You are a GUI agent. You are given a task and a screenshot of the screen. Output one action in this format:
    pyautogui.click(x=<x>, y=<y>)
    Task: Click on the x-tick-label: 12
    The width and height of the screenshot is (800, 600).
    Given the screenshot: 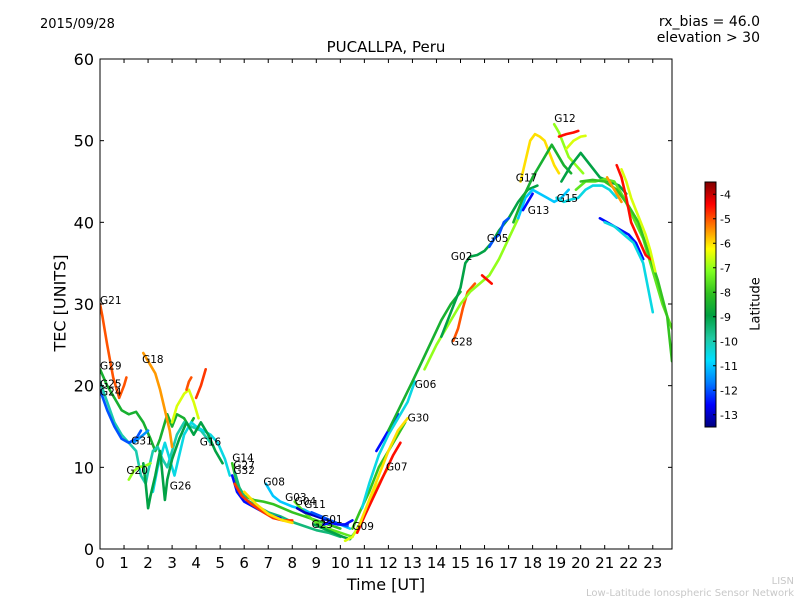 What is the action you would take?
    pyautogui.click(x=388, y=563)
    